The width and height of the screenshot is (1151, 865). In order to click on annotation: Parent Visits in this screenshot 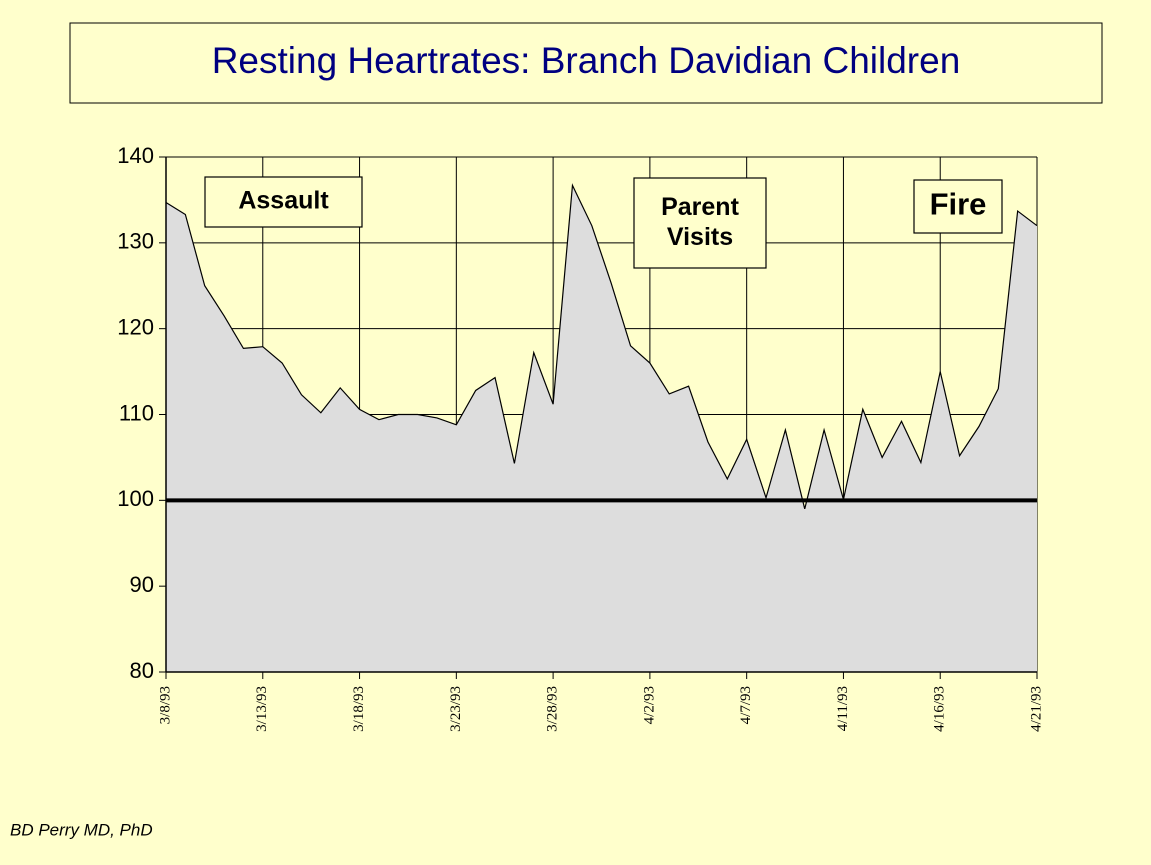, I will do `click(700, 222)`.